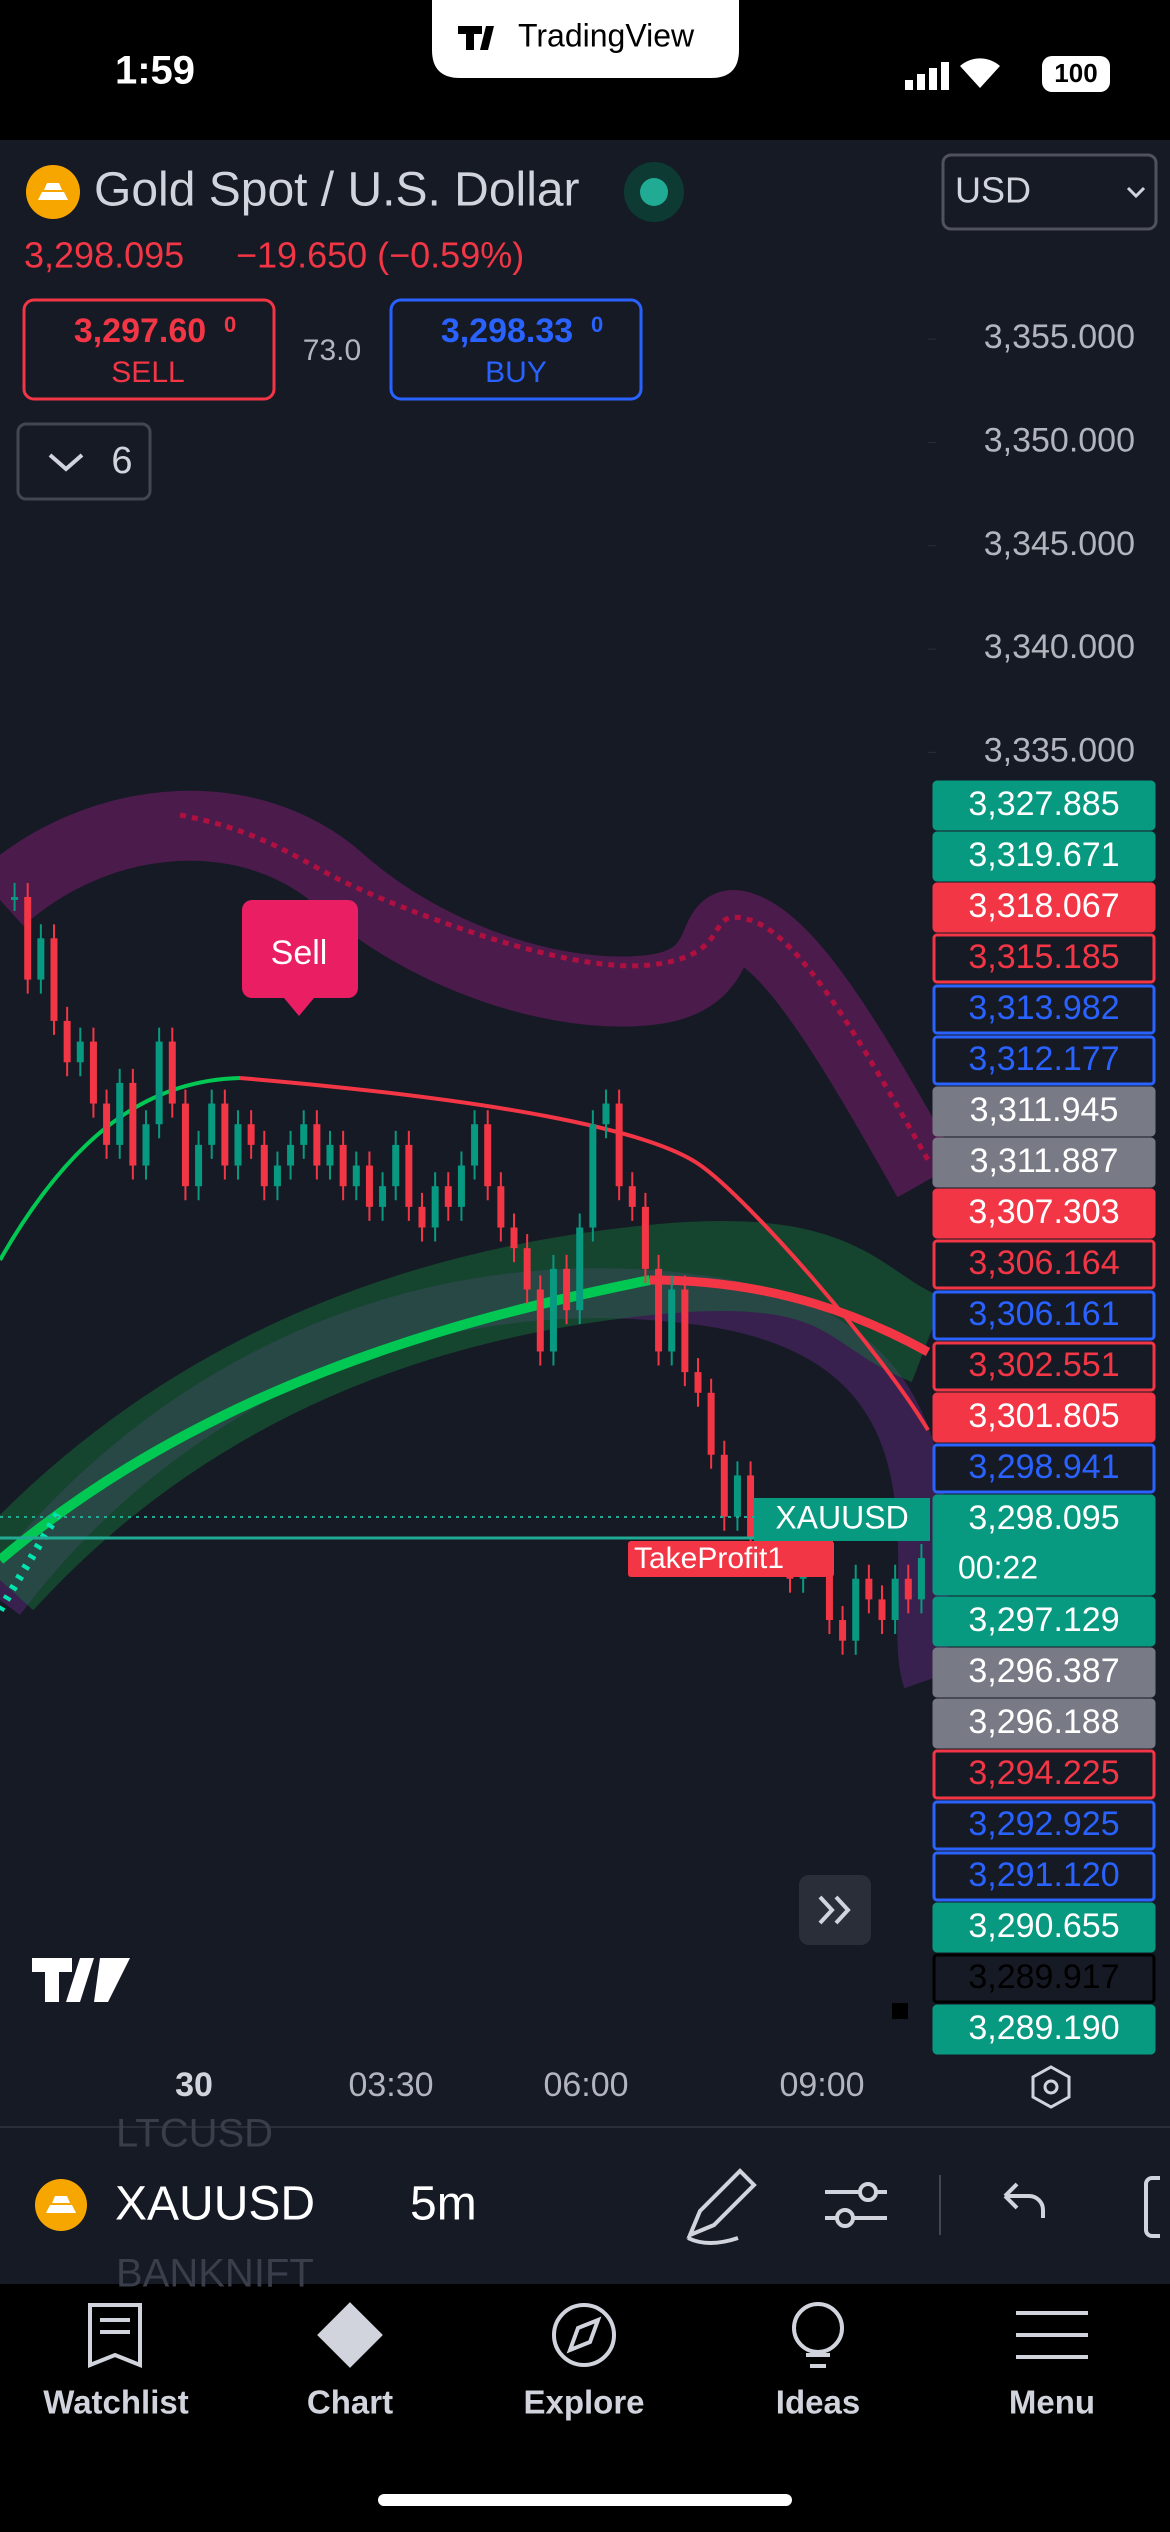 Image resolution: width=1170 pixels, height=2532 pixels. Describe the element at coordinates (1043, 1722) in the screenshot. I see `price-label: 3,296.188` at that location.